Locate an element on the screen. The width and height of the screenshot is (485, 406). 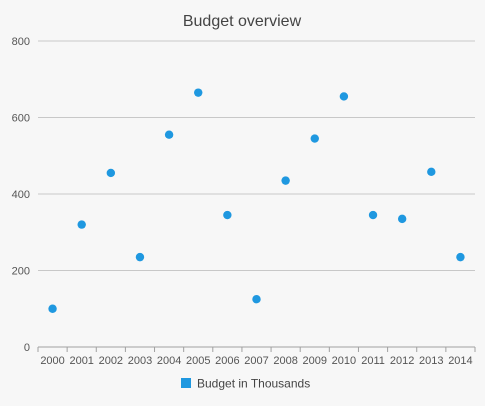
x-tick-label: 2008 is located at coordinates (285, 361).